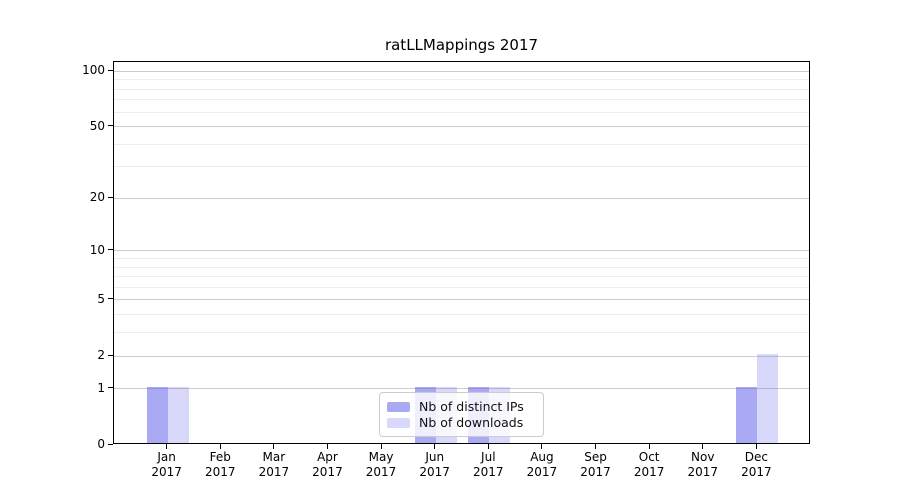 The image size is (900, 500). Describe the element at coordinates (471, 422) in the screenshot. I see `legend-label: Nb of downloads` at that location.